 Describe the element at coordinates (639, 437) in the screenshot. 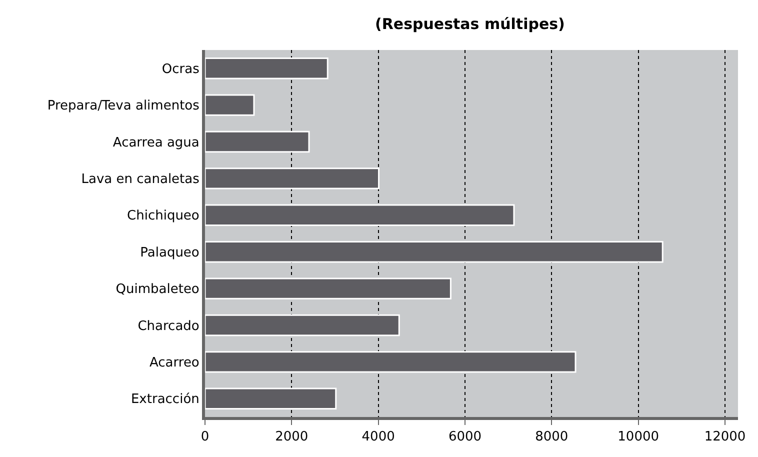

I see `x-tick-label: 10000` at that location.